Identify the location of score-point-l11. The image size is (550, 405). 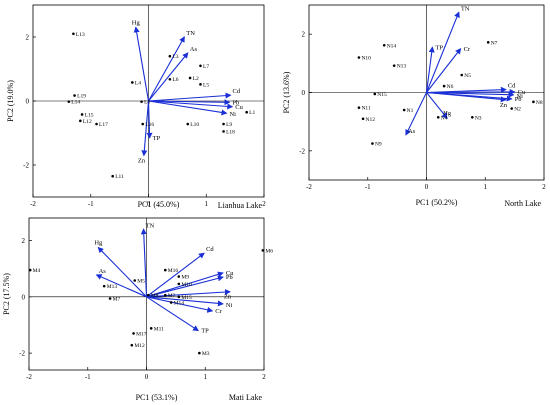
(112, 176).